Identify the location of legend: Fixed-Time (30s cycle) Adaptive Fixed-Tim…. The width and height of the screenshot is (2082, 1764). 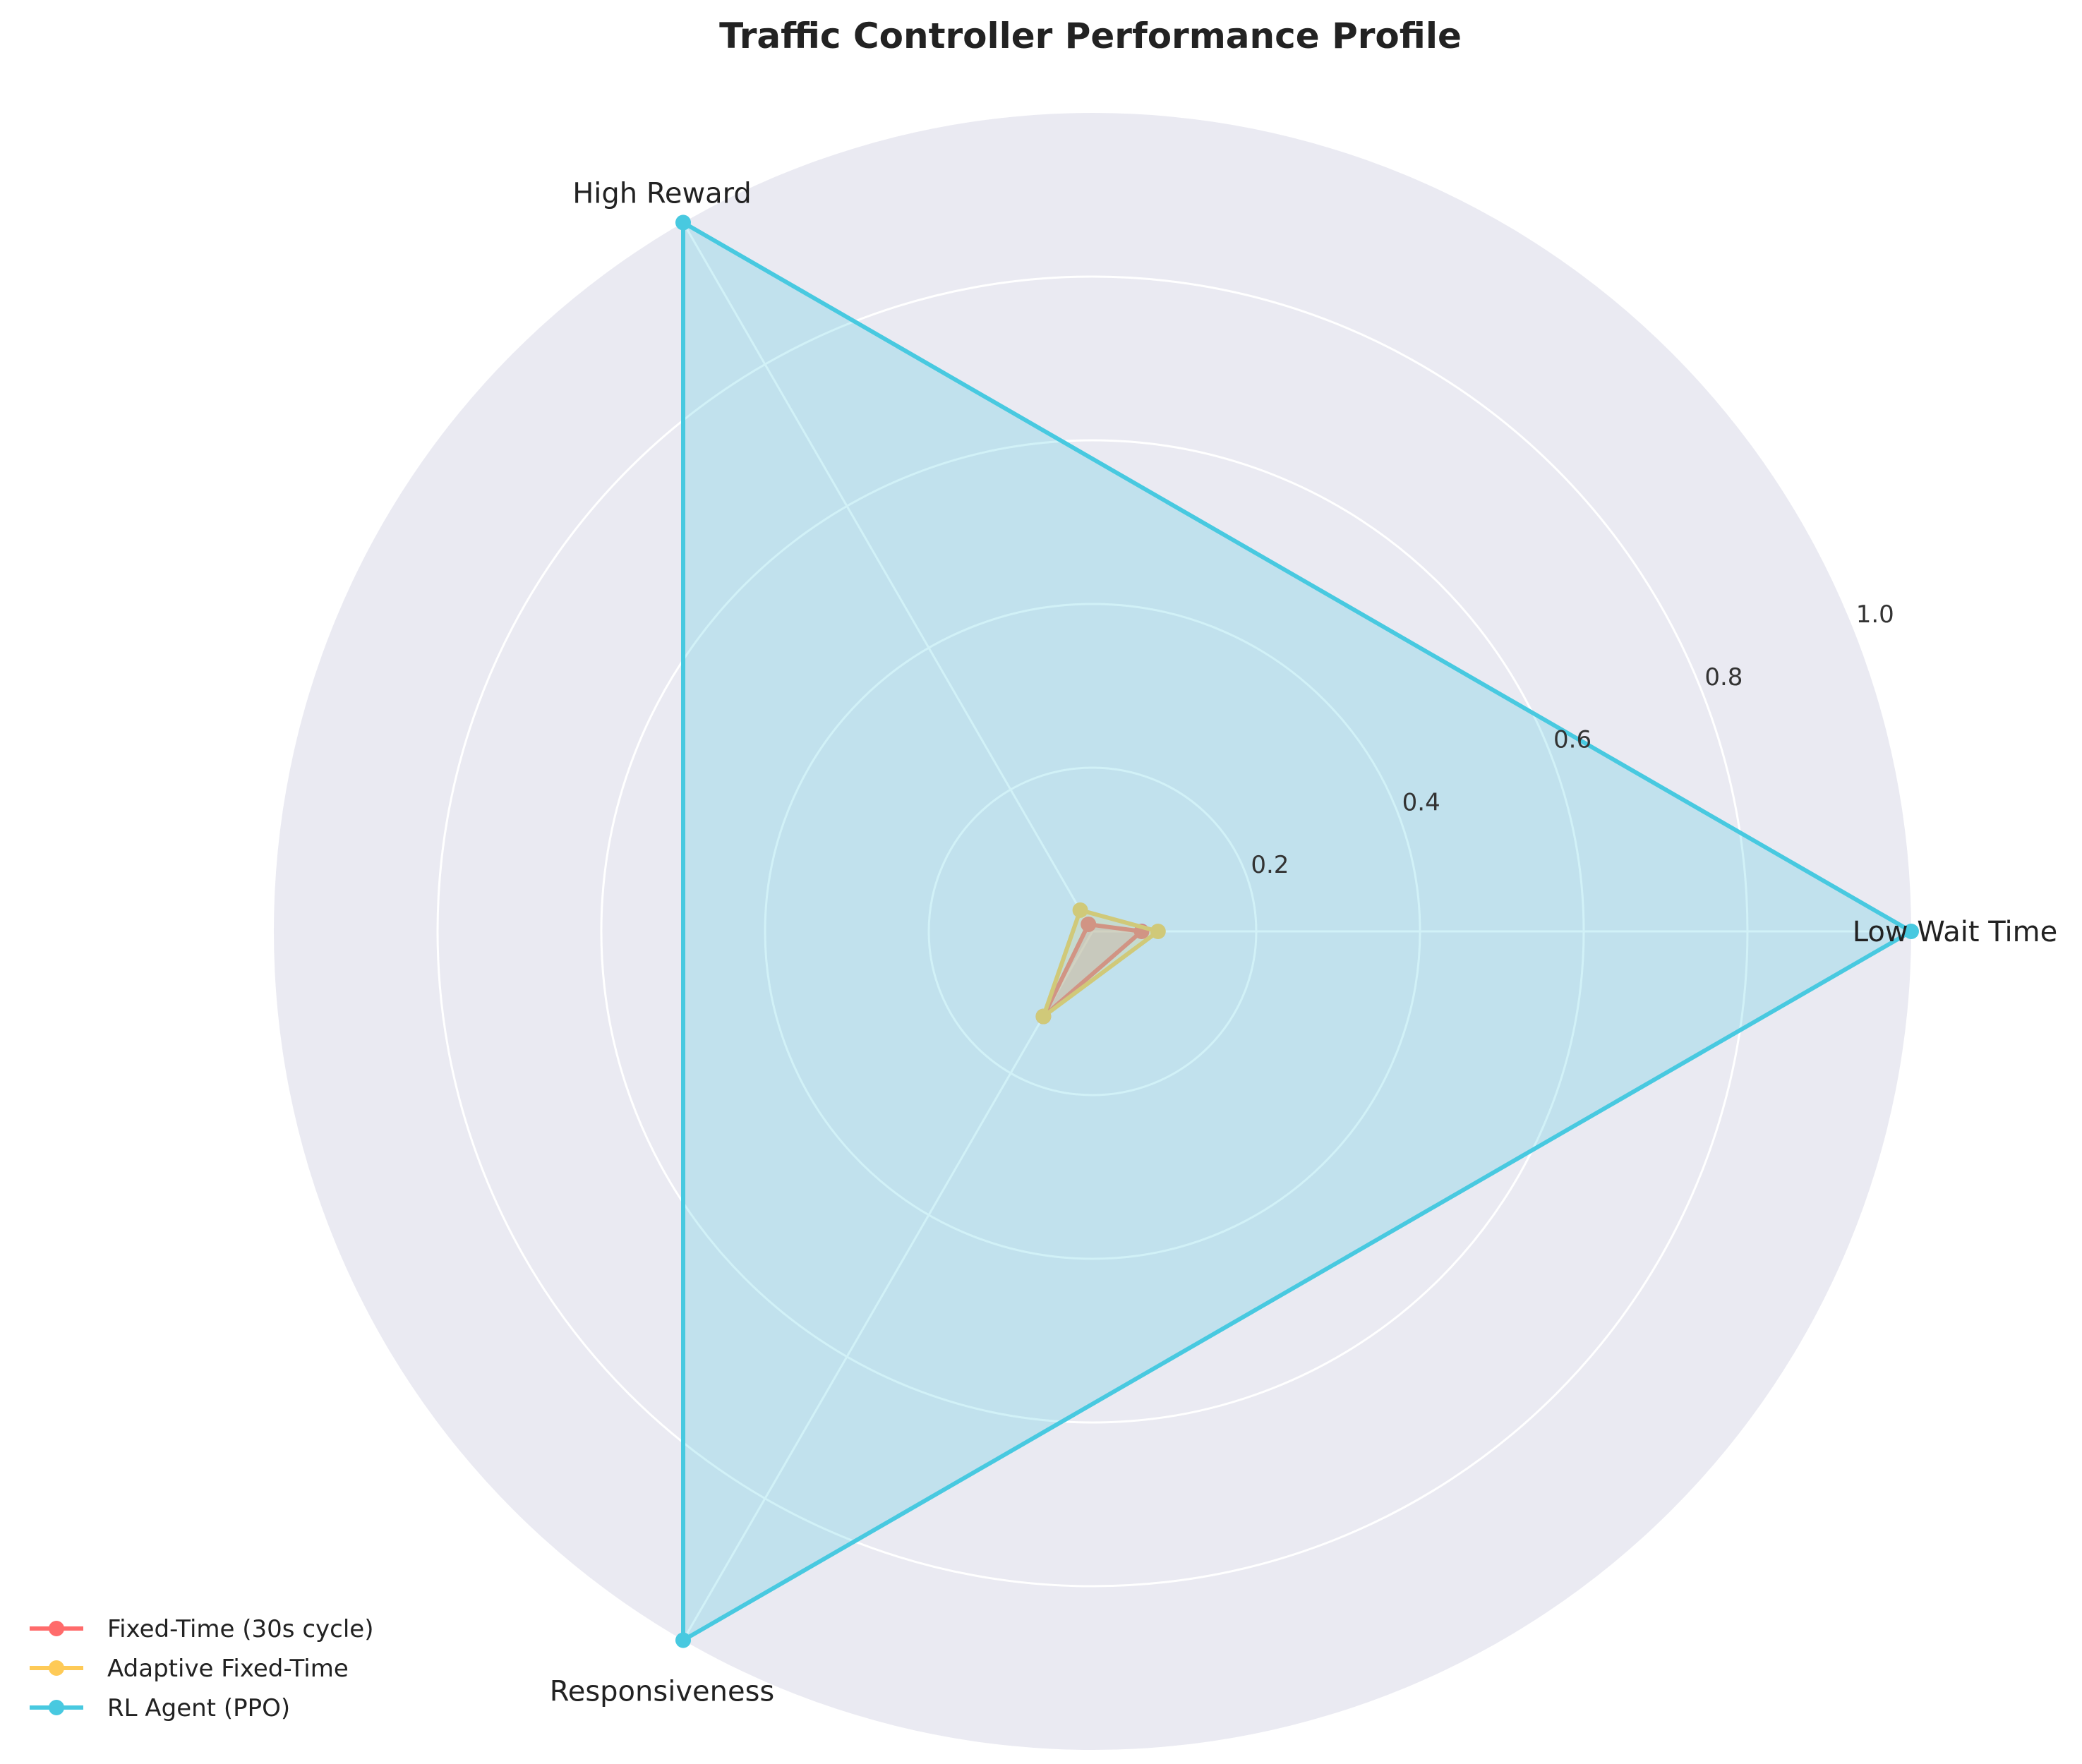
(201, 1668).